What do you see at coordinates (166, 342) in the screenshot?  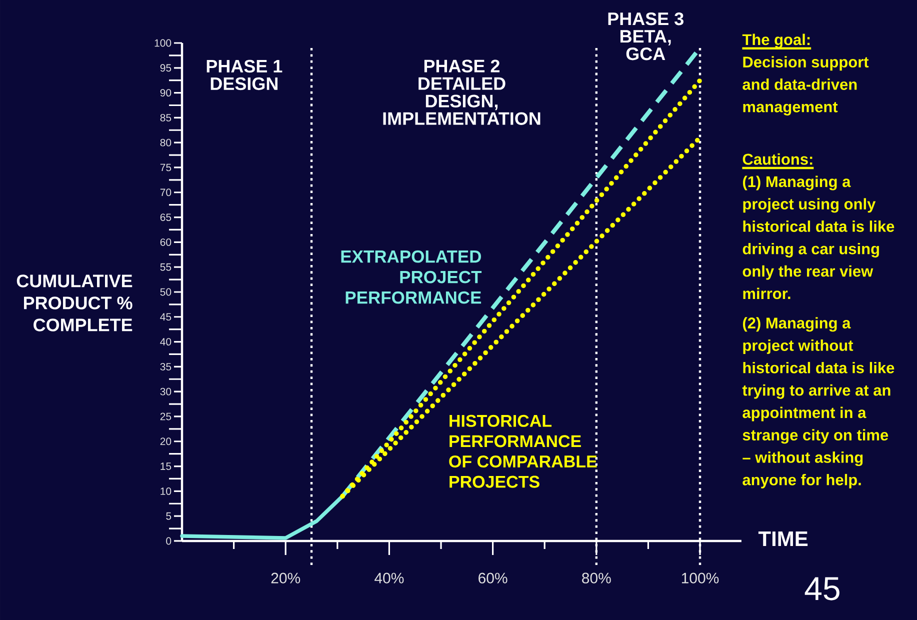 I see `y-tick-label: 40` at bounding box center [166, 342].